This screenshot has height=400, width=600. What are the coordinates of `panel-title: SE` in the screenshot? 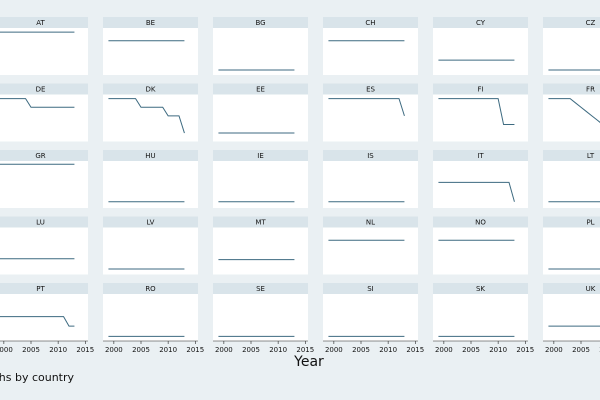 It's located at (260, 289).